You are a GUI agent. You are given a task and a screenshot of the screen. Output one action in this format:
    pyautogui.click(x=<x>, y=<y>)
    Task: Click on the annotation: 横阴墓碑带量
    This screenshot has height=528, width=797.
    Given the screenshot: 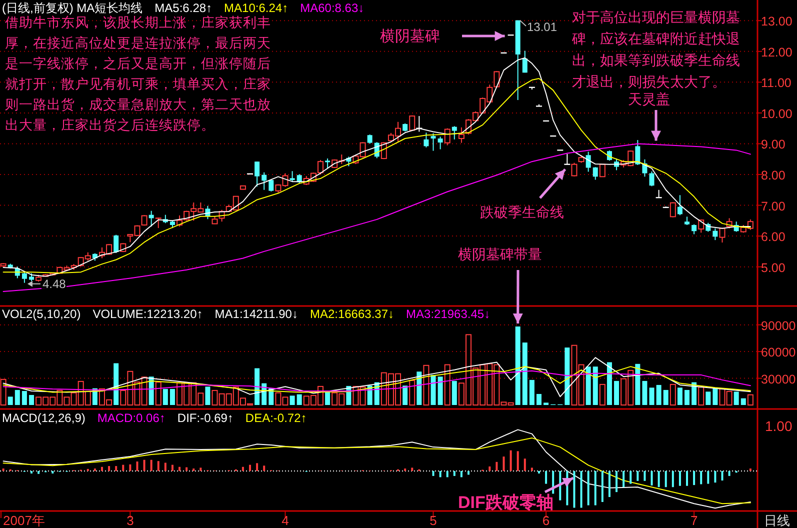 What is the action you would take?
    pyautogui.click(x=500, y=254)
    